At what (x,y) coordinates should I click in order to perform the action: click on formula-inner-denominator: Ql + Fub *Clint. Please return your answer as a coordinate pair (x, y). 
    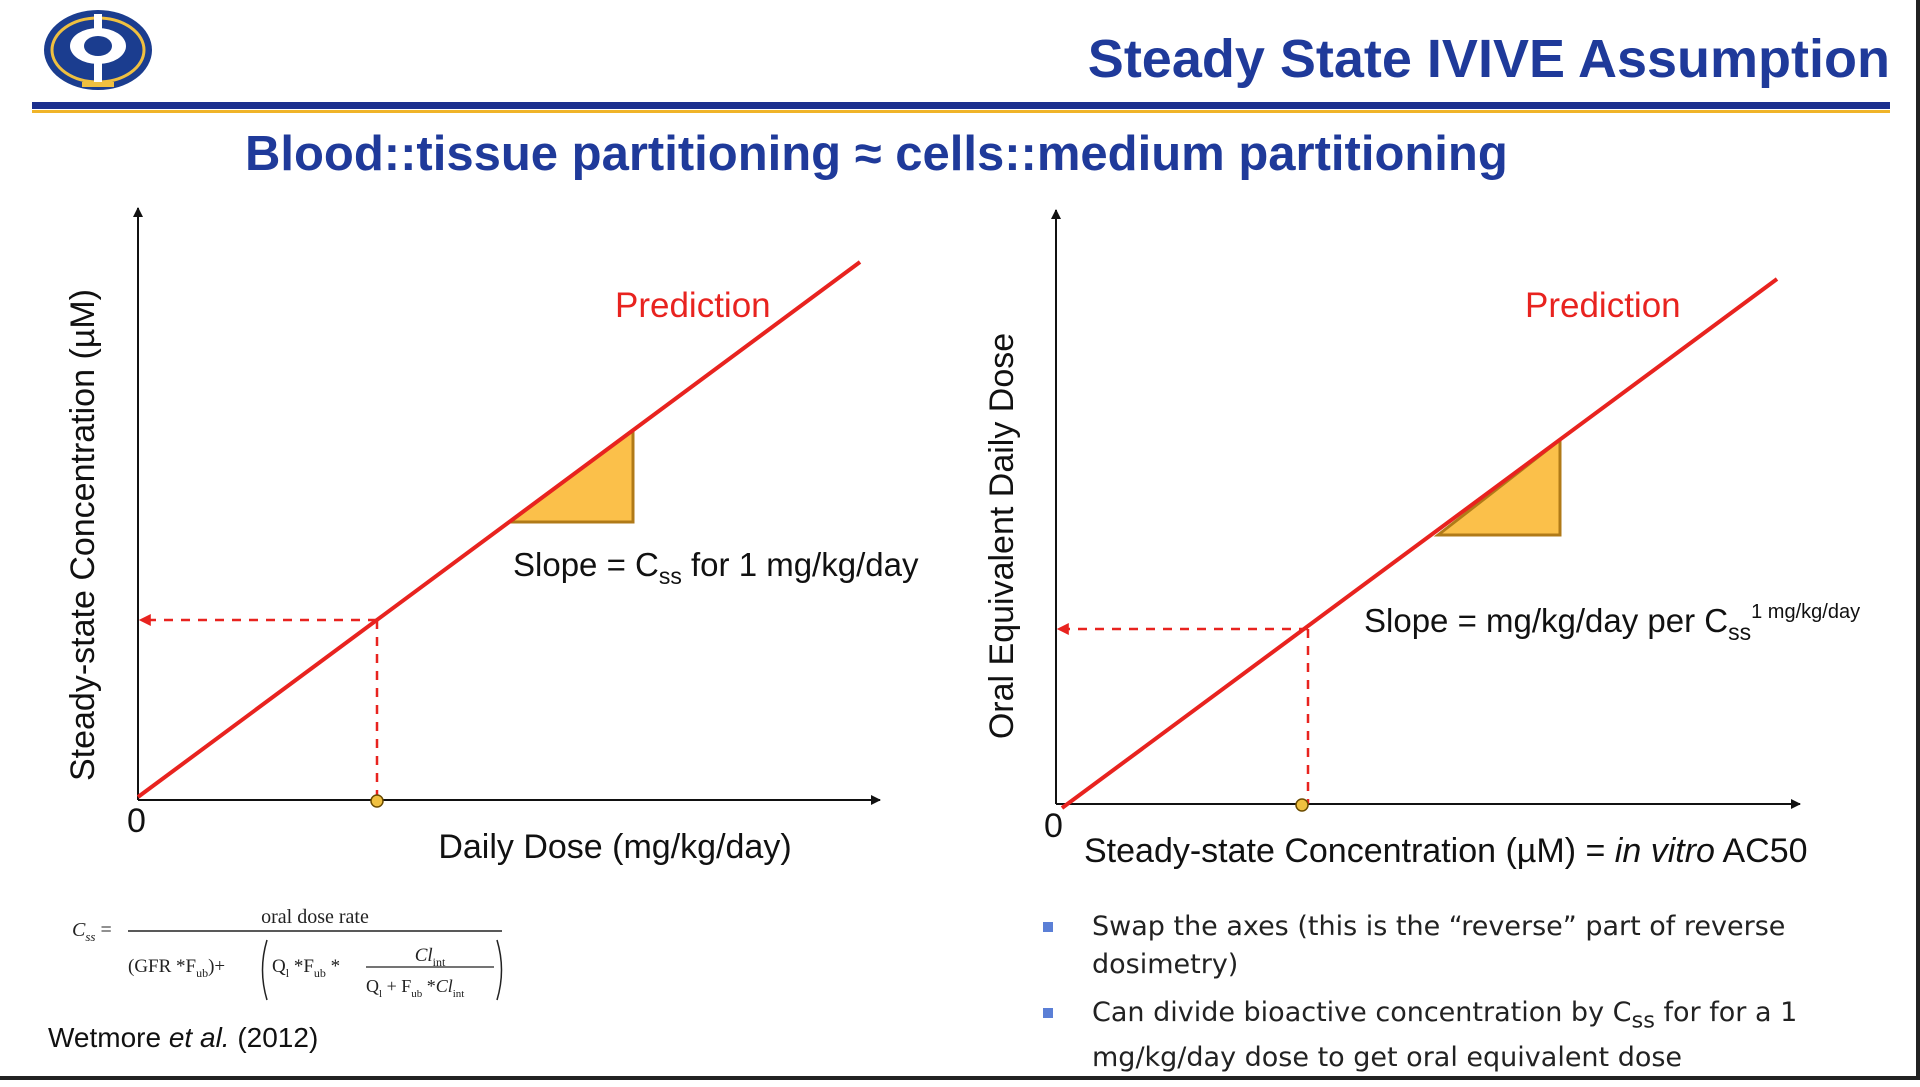
    Looking at the image, I should click on (415, 988).